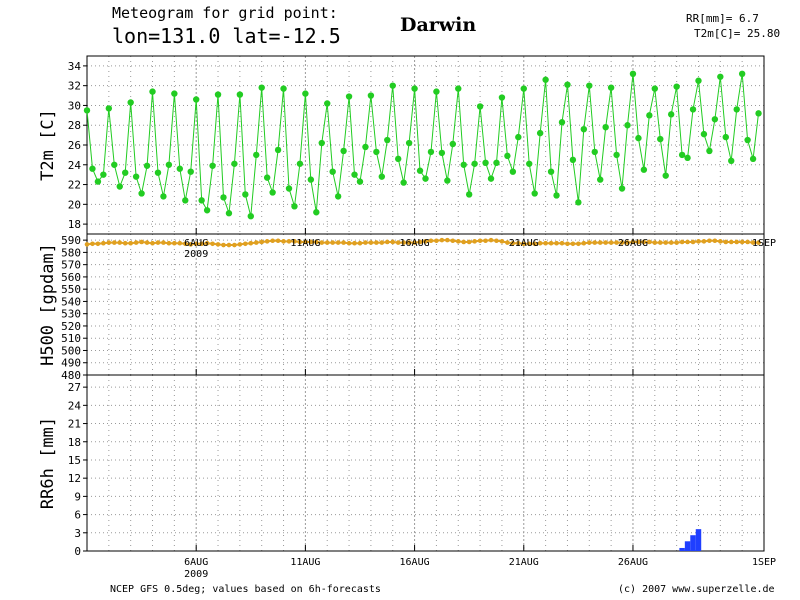 The height and width of the screenshot is (600, 800). What do you see at coordinates (71, 375) in the screenshot?
I see `h500-ytick-label: 480` at bounding box center [71, 375].